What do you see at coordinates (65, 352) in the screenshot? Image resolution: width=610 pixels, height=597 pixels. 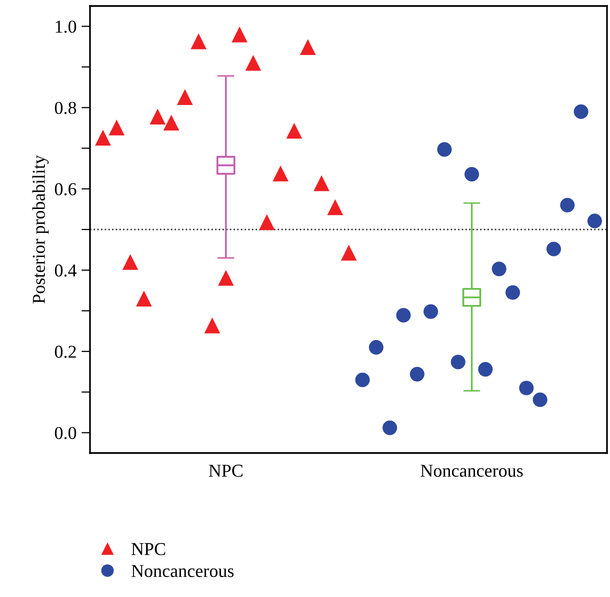 I see `y-tick-label: 0.2` at bounding box center [65, 352].